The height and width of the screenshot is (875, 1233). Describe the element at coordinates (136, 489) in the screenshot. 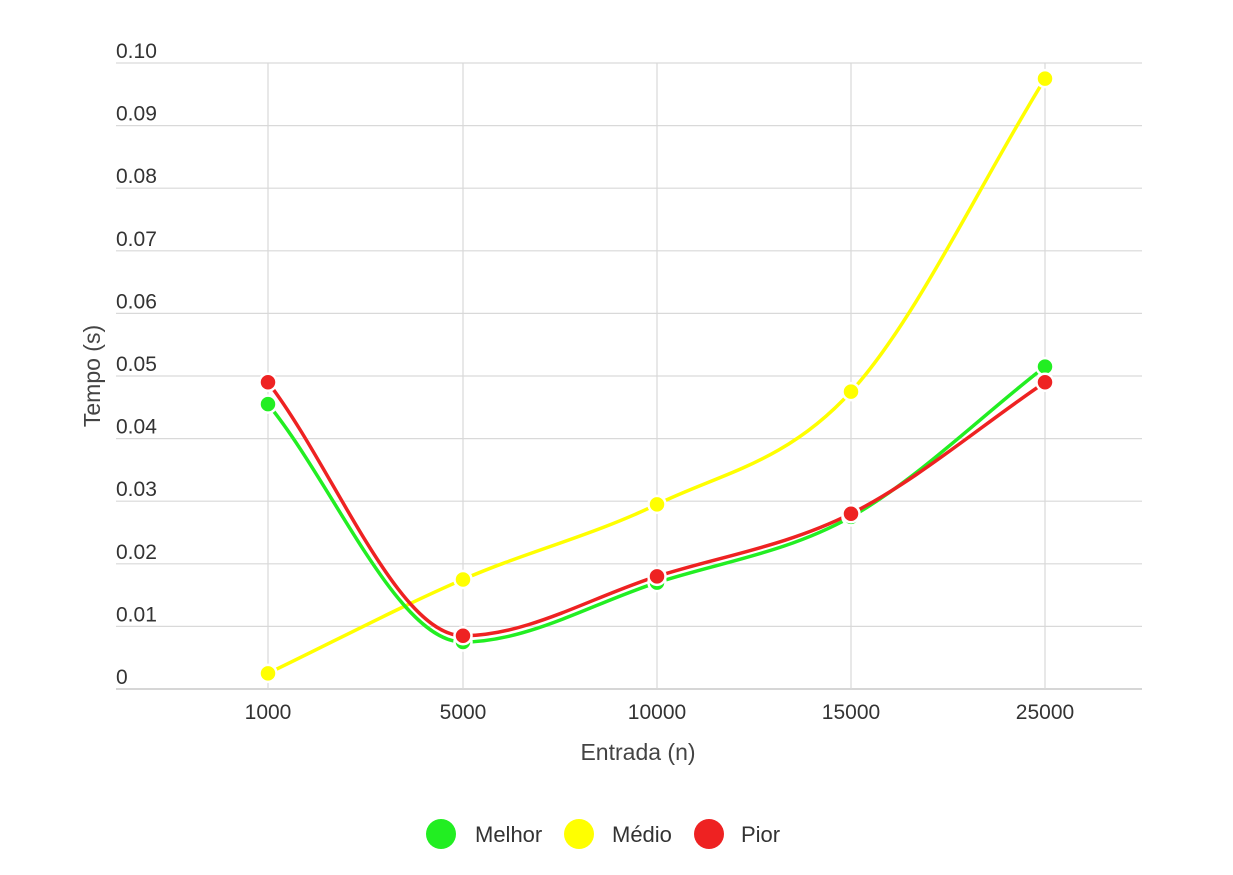

I see `y-tick-label: 0.03` at that location.